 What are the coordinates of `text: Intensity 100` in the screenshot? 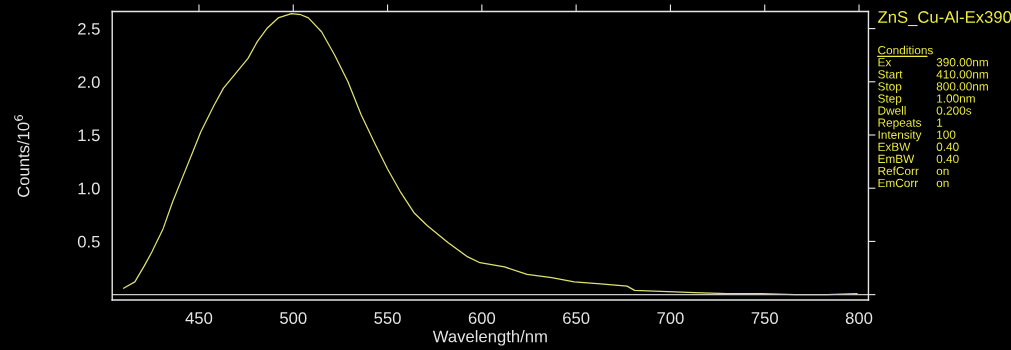 It's located at (917, 136).